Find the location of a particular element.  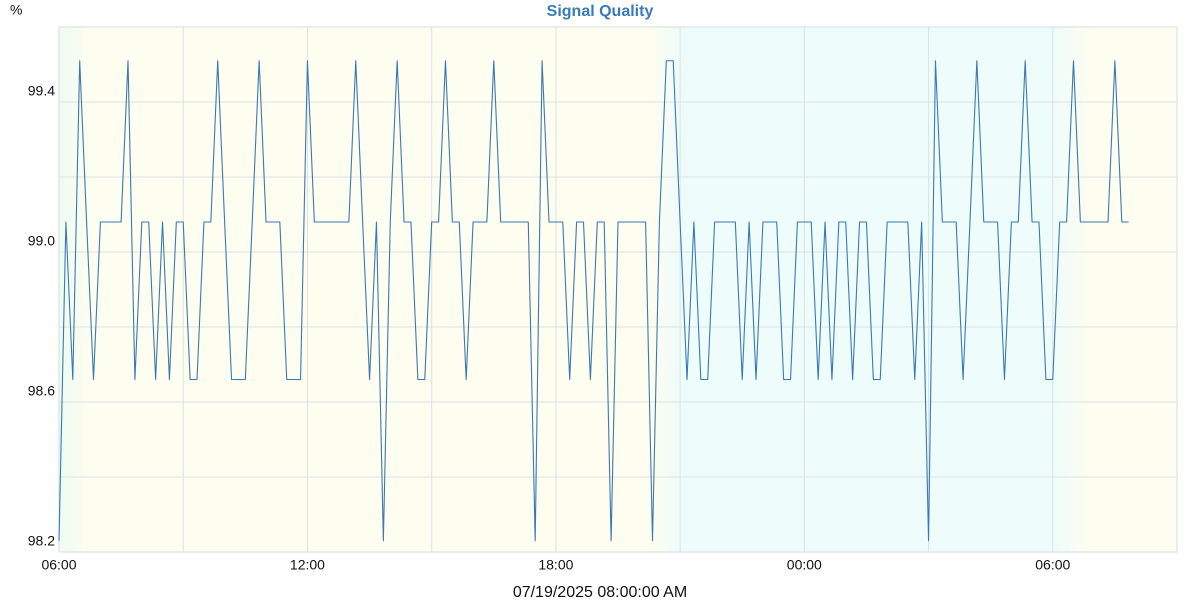

chart-title: Signal Quality is located at coordinates (600, 11).